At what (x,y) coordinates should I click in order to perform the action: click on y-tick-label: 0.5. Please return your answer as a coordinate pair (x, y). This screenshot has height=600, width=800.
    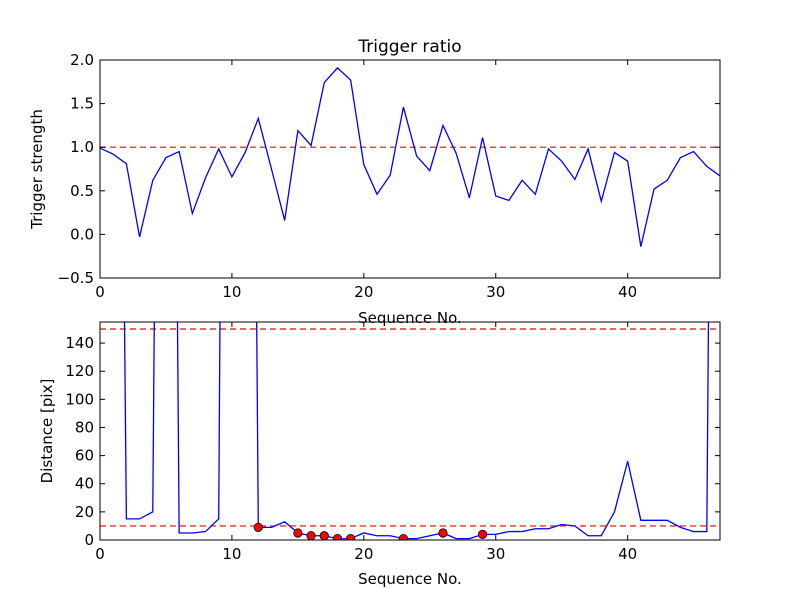
    Looking at the image, I should click on (82, 191).